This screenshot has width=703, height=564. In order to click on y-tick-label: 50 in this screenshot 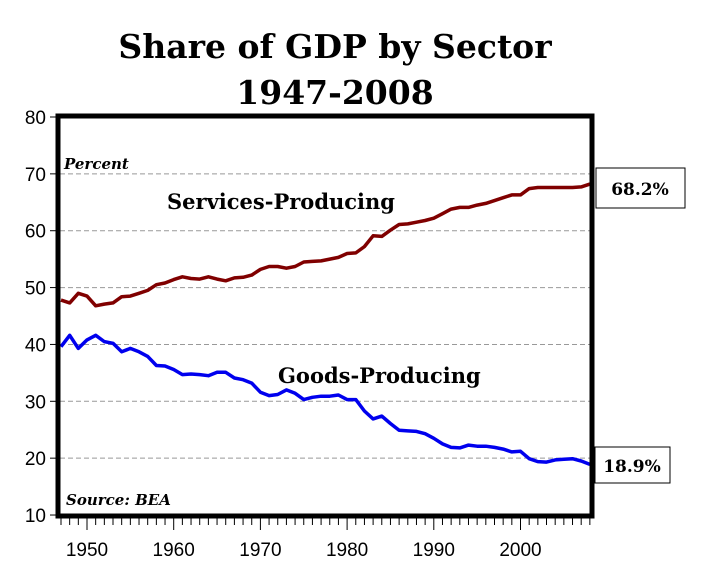, I will do `click(35, 289)`.